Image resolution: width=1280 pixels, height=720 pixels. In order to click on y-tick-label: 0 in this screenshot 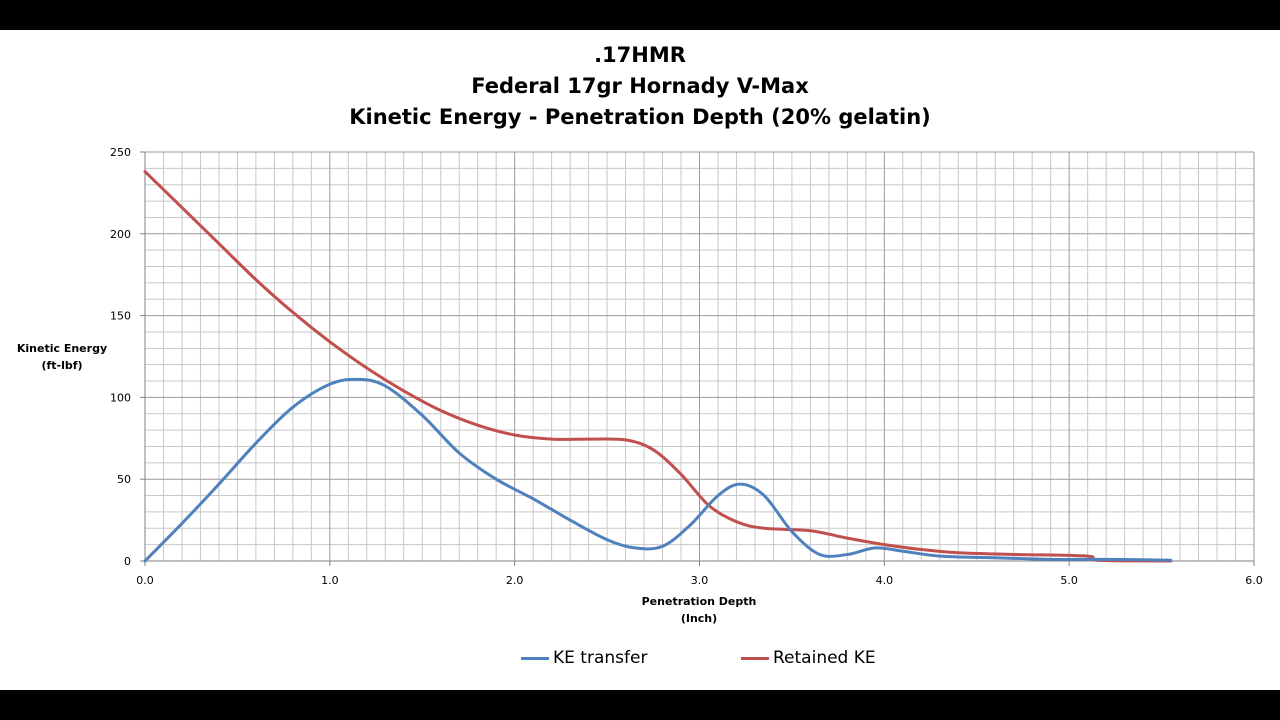, I will do `click(127, 561)`.